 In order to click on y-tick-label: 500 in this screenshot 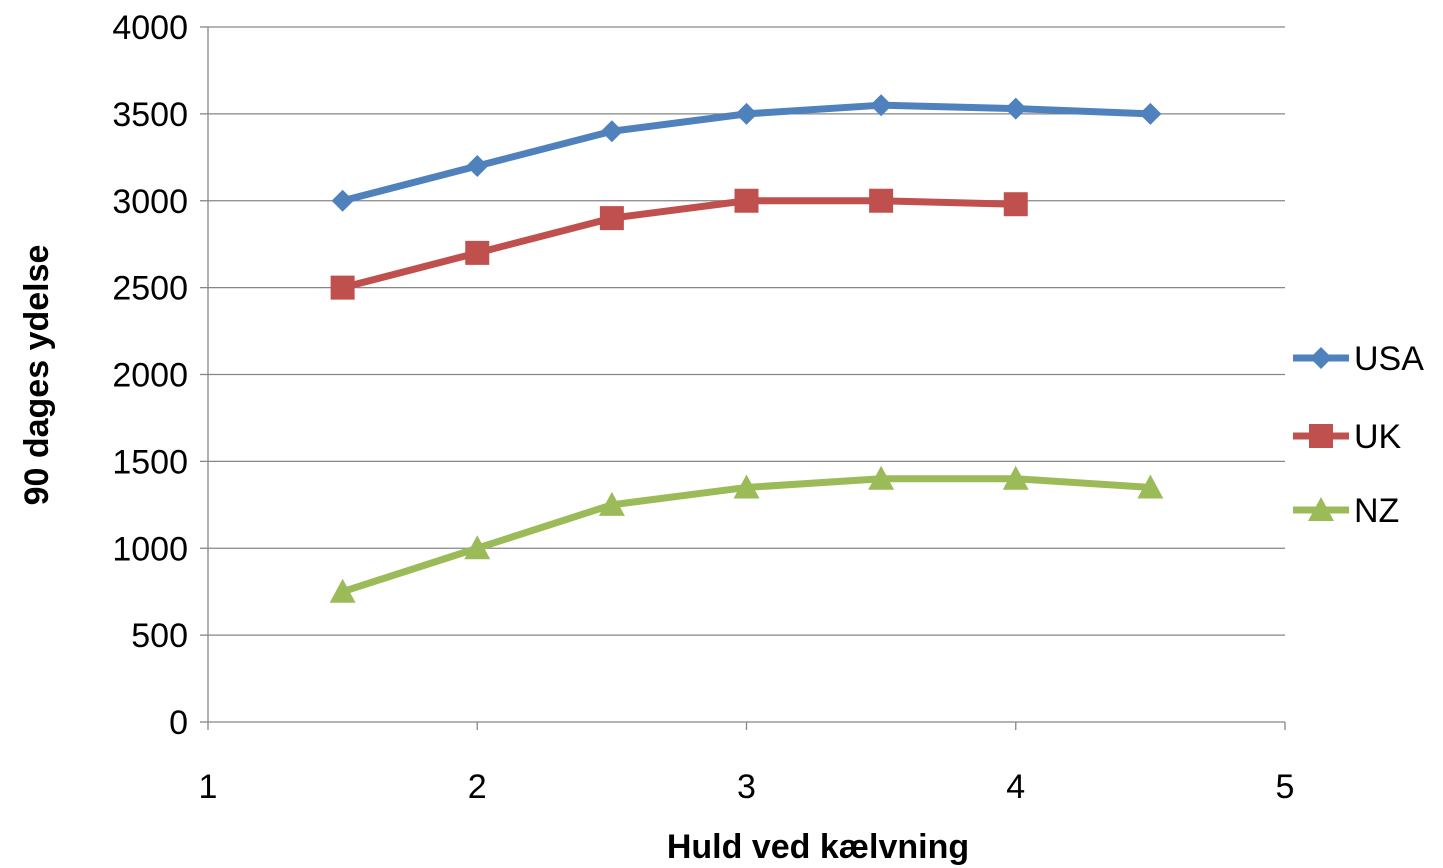, I will do `click(159, 636)`.